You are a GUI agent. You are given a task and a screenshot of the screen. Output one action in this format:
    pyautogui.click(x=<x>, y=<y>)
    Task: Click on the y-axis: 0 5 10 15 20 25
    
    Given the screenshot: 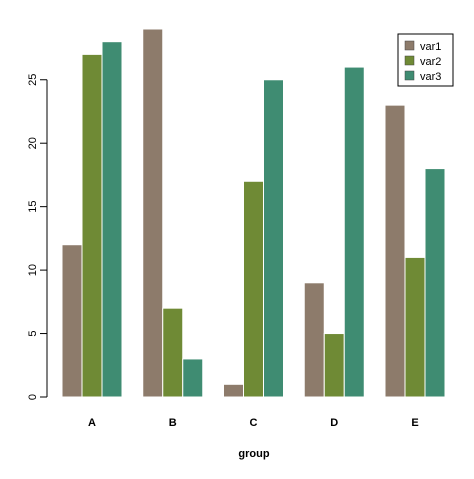 What is the action you would take?
    pyautogui.click(x=37, y=237)
    